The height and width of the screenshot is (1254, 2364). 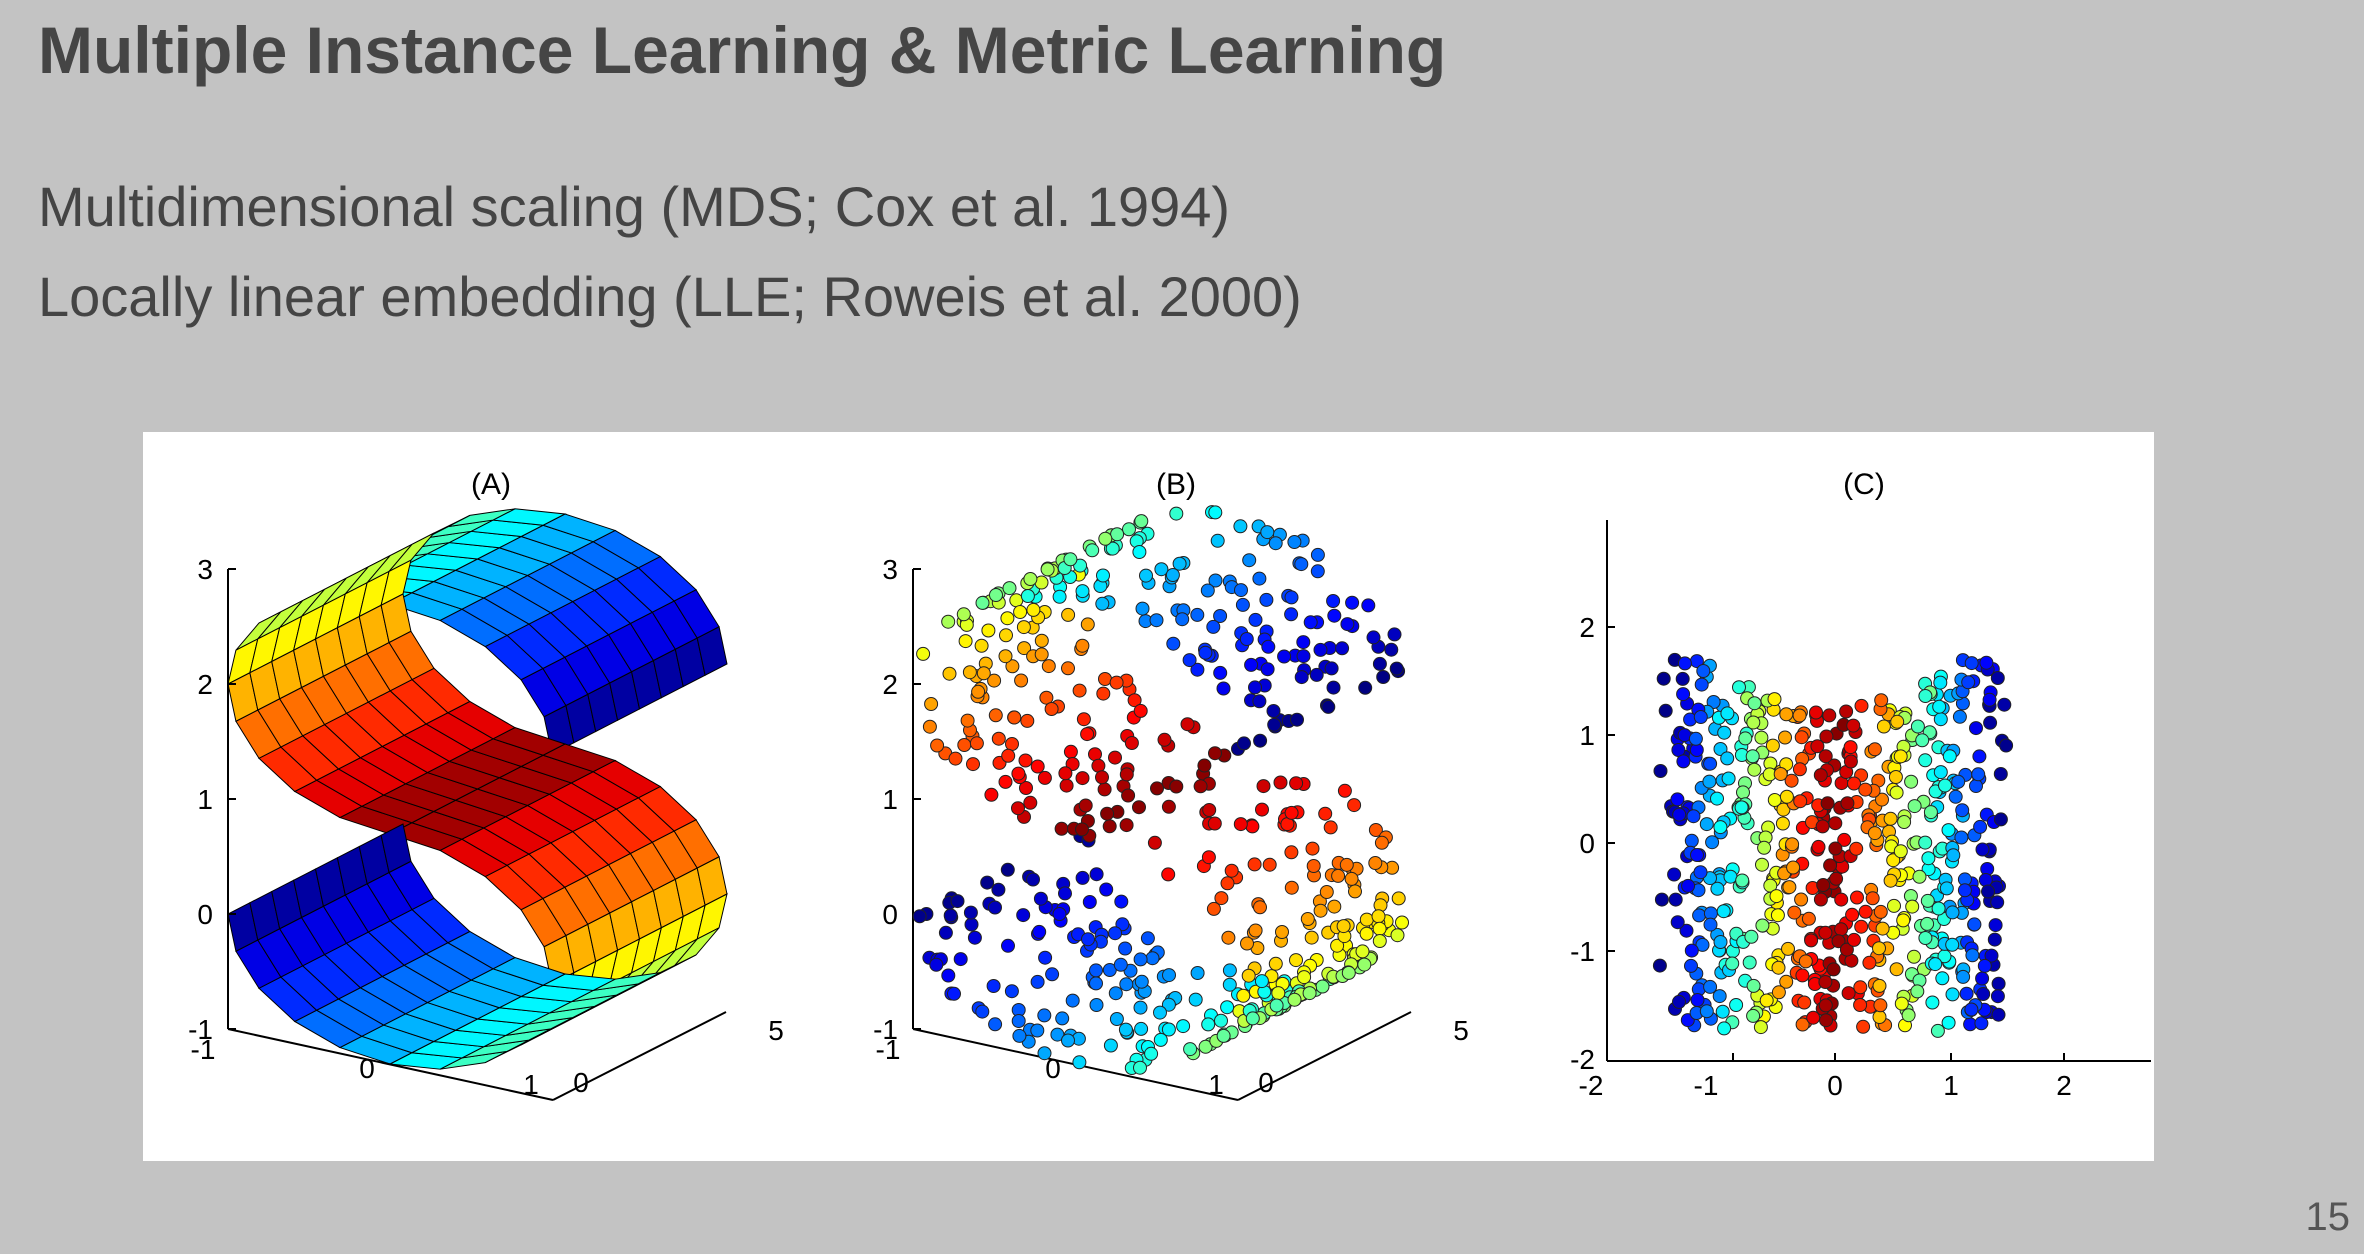 What do you see at coordinates (205, 684) in the screenshot?
I see `panel-a-ztick: 2` at bounding box center [205, 684].